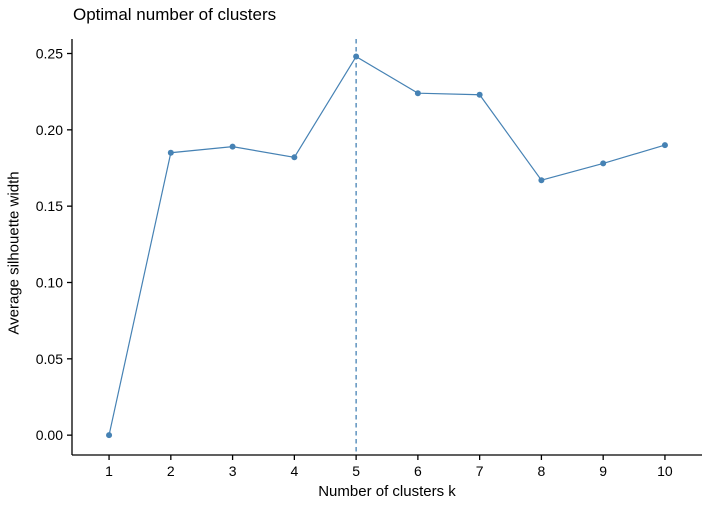 This screenshot has height=513, width=712. I want to click on y-tick-label: 0.00, so click(49, 435).